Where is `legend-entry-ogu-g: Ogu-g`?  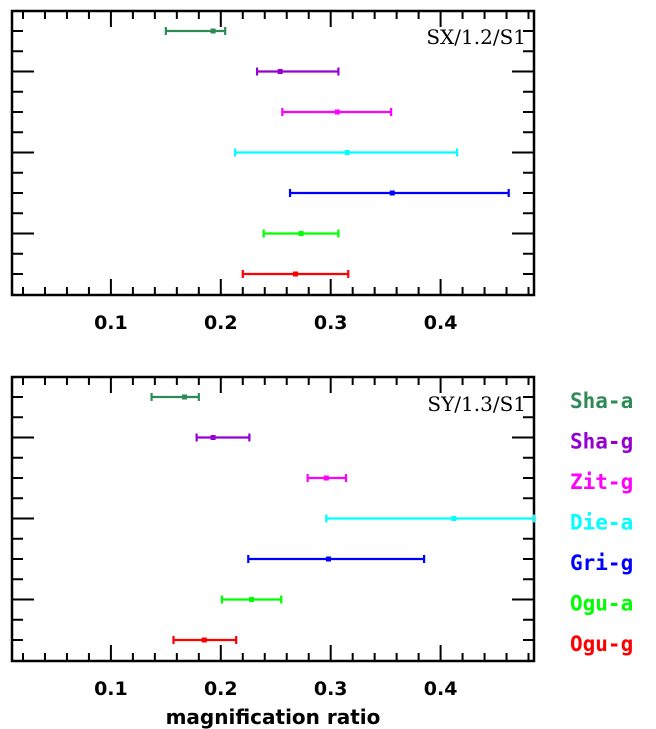 legend-entry-ogu-g: Ogu-g is located at coordinates (601, 644).